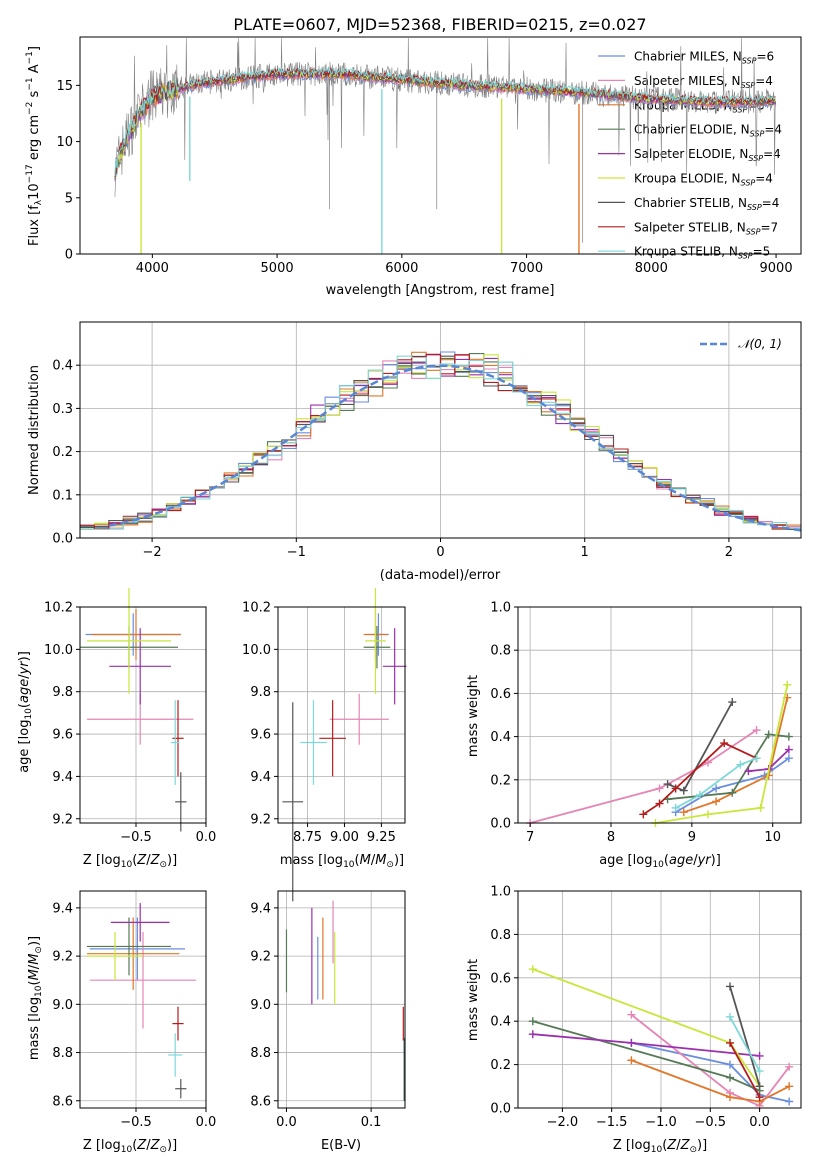  What do you see at coordinates (58, 608) in the screenshot?
I see `age-vs-Z-ytick-label: 10.2` at bounding box center [58, 608].